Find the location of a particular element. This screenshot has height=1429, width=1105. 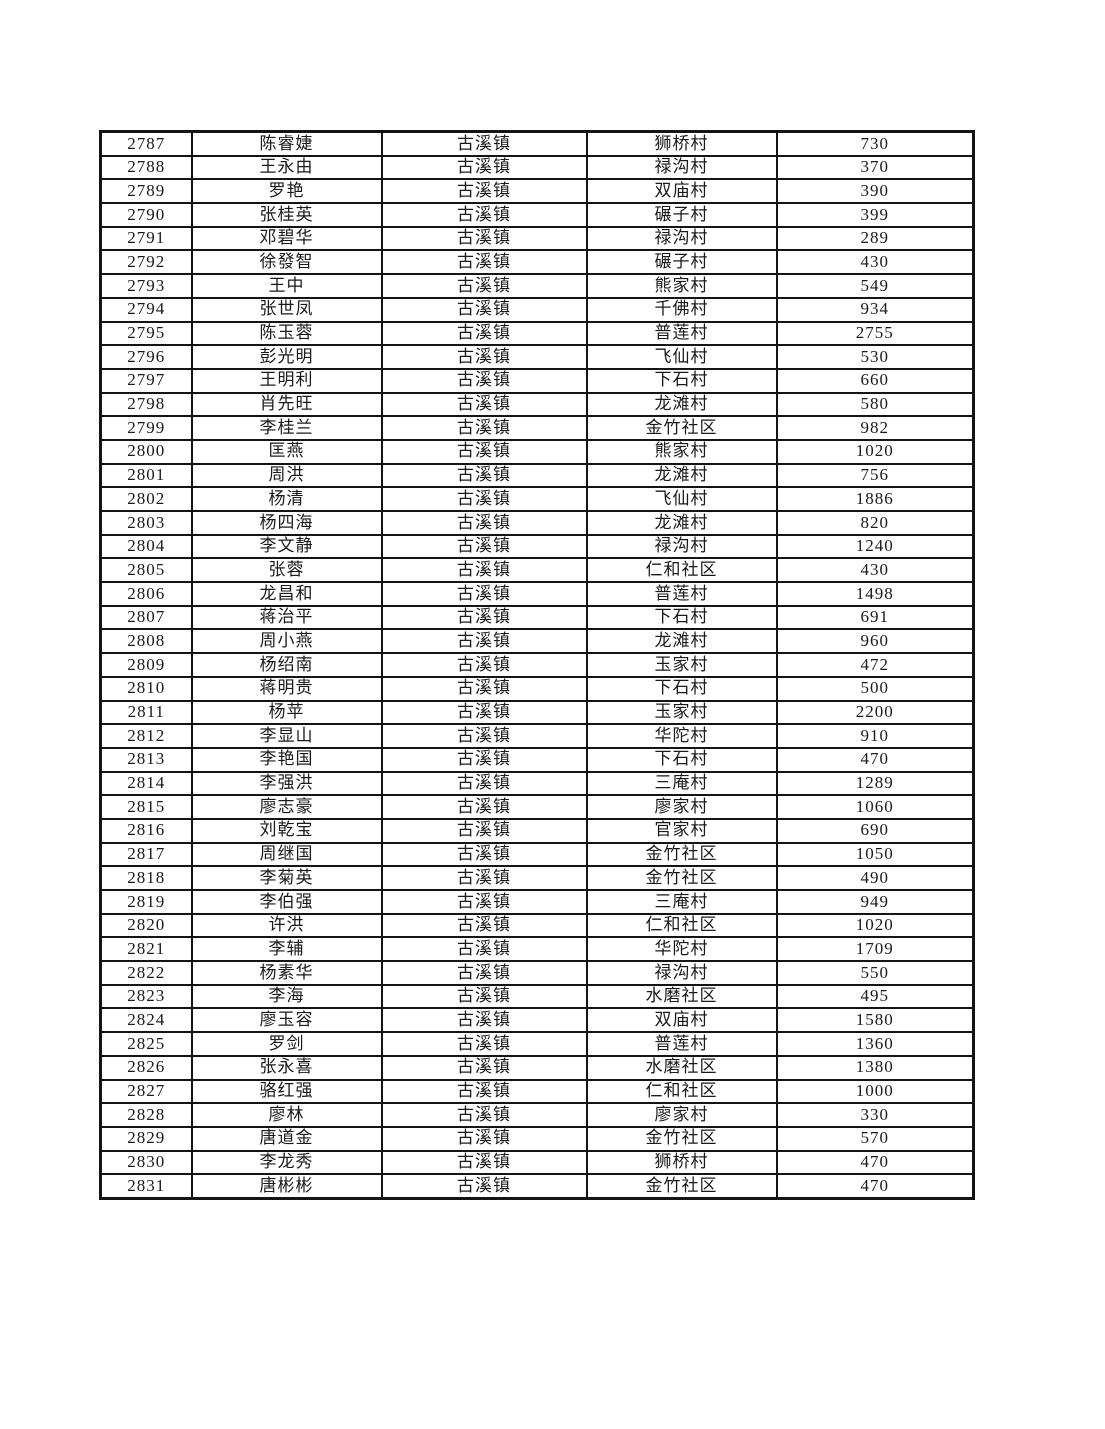

cell-name: 李强洪 is located at coordinates (286, 783).